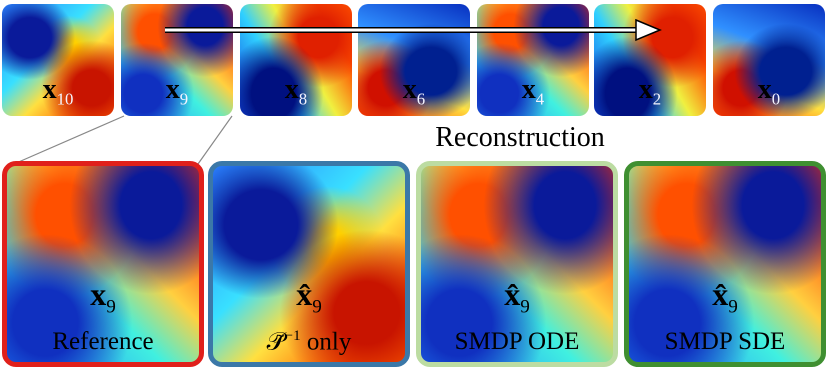 This screenshot has width=830, height=367. I want to click on section-label: Reconstruction, so click(520, 137).